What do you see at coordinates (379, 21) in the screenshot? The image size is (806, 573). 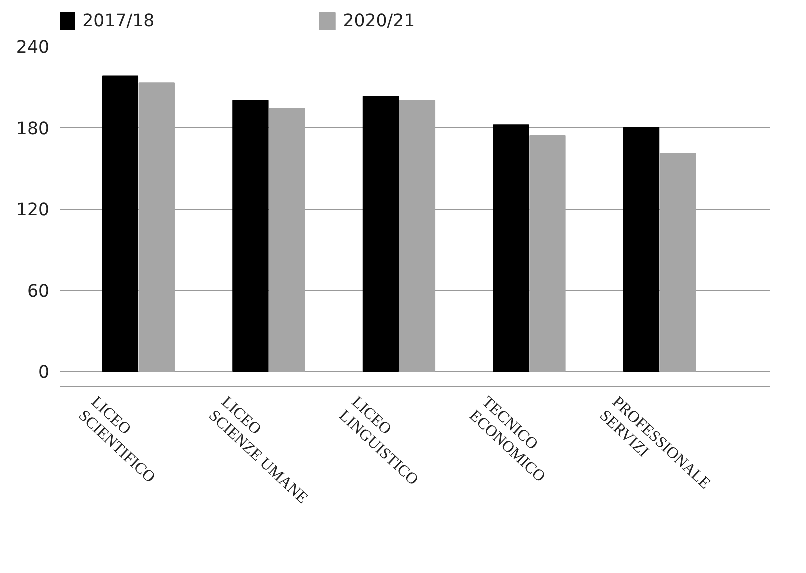 I see `legend-label: 2020/21` at bounding box center [379, 21].